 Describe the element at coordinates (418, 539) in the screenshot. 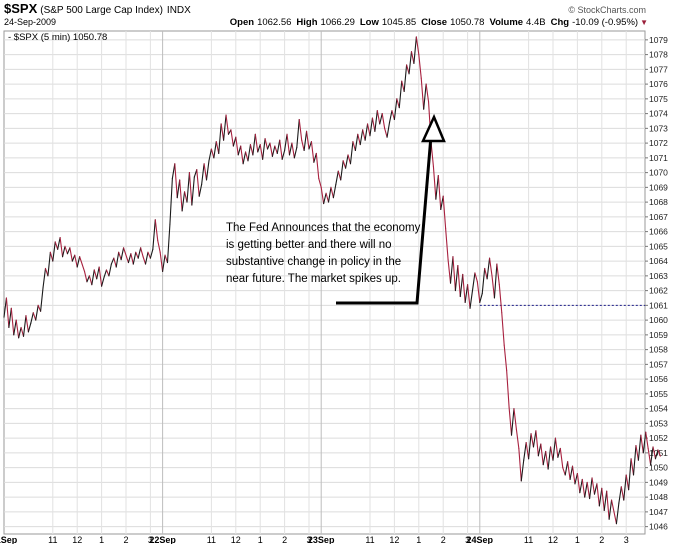

I see `x-tick-label: 1` at that location.